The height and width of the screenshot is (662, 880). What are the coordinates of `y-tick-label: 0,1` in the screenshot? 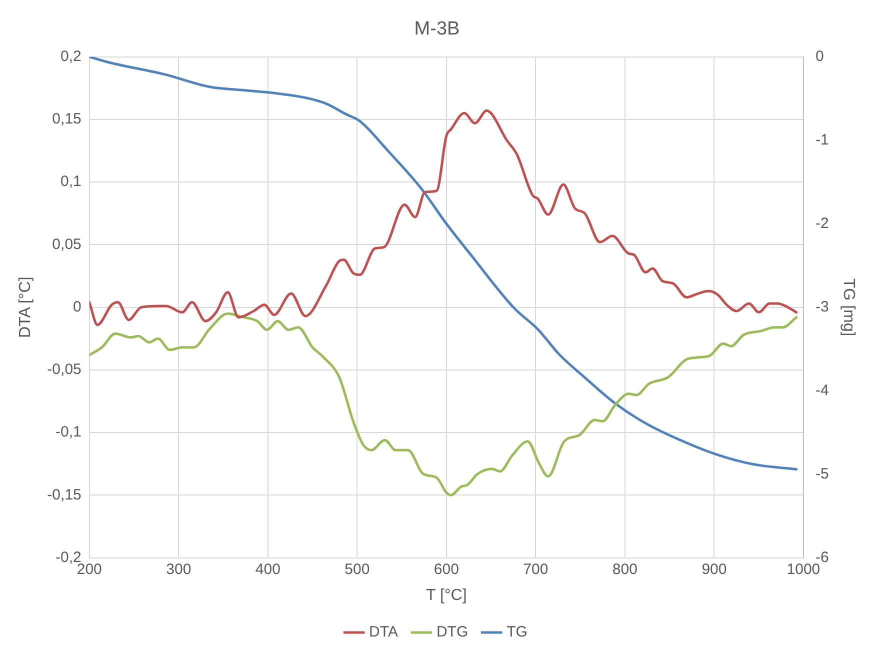 It's located at (71, 181).